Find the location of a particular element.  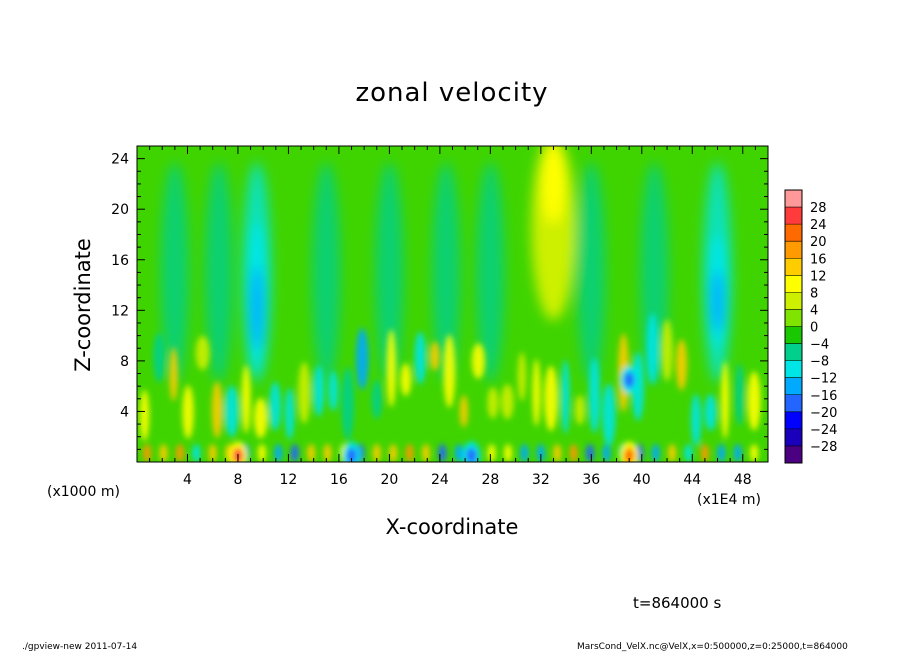

x-tick-label: 40 is located at coordinates (642, 480).